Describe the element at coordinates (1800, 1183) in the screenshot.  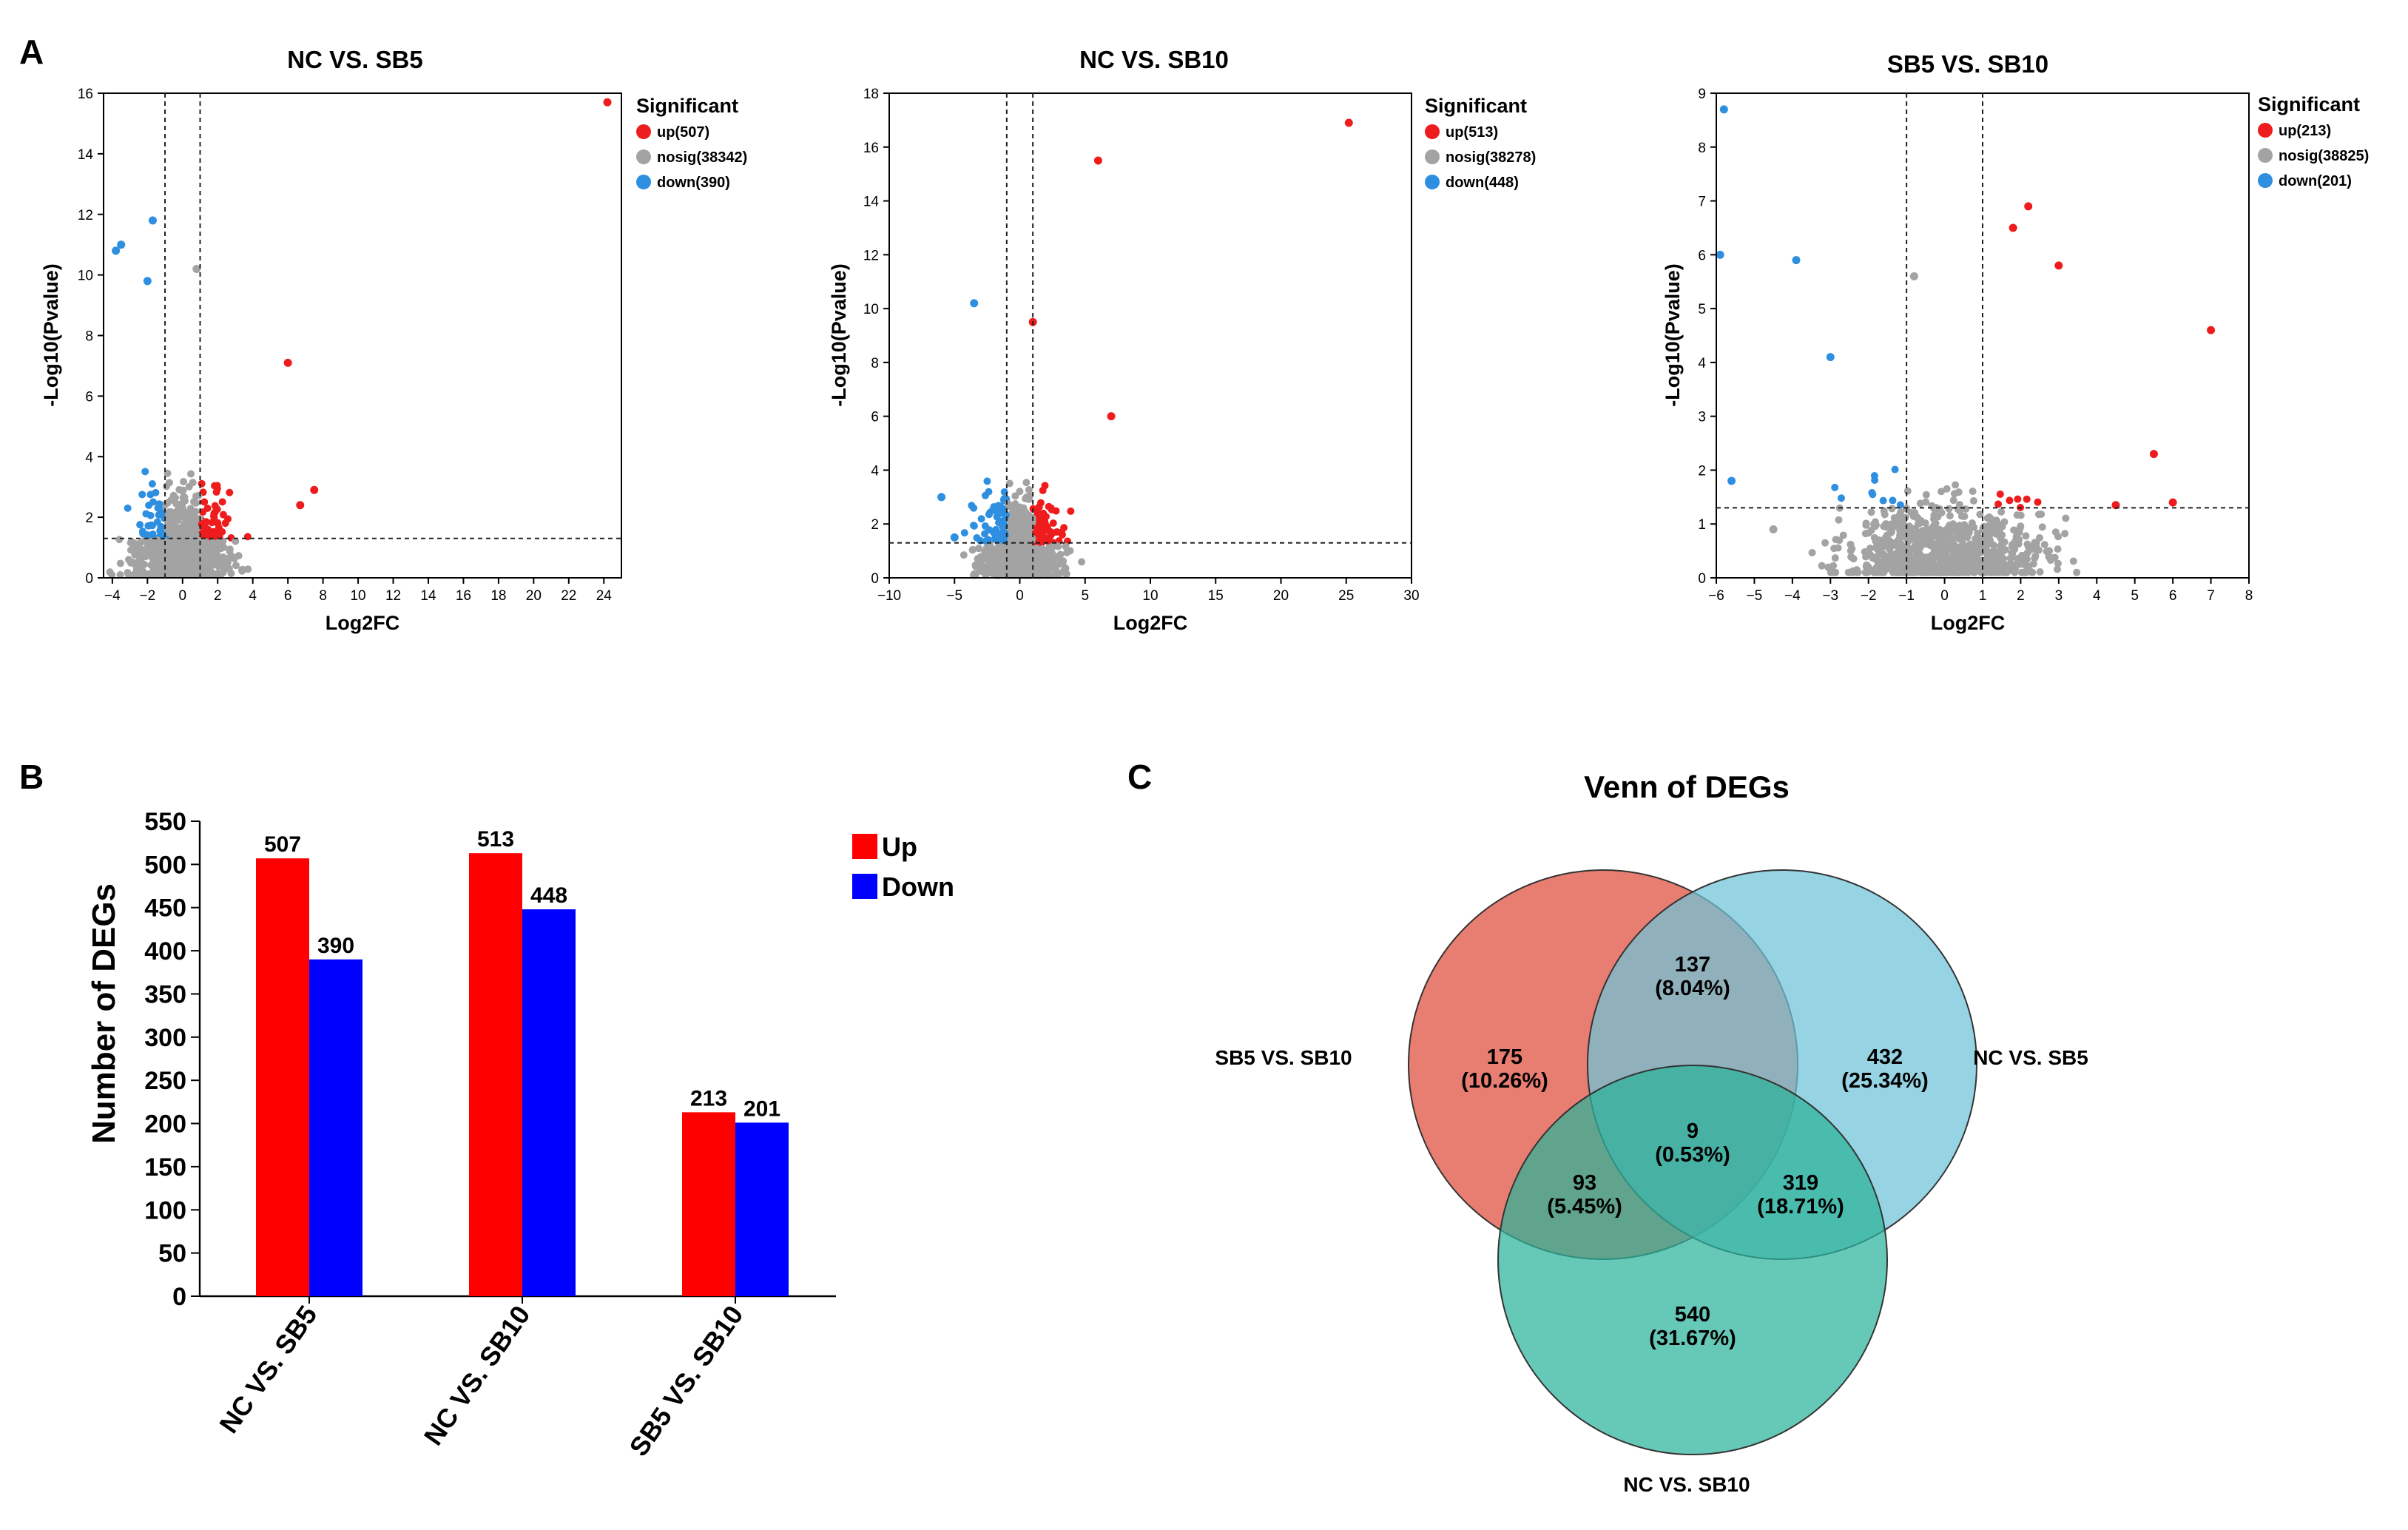
I see `venn-region-count-ncsb5-ncsb10: 319` at that location.